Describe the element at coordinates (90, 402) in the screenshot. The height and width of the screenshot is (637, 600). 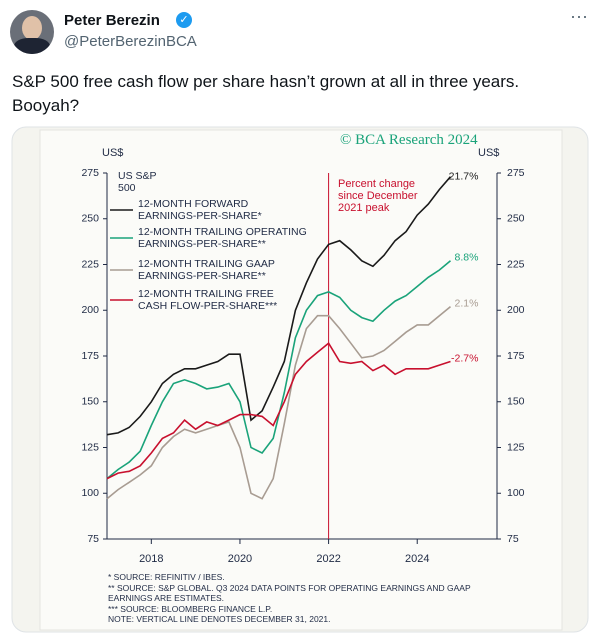
I see `y-tick-label: 150` at that location.